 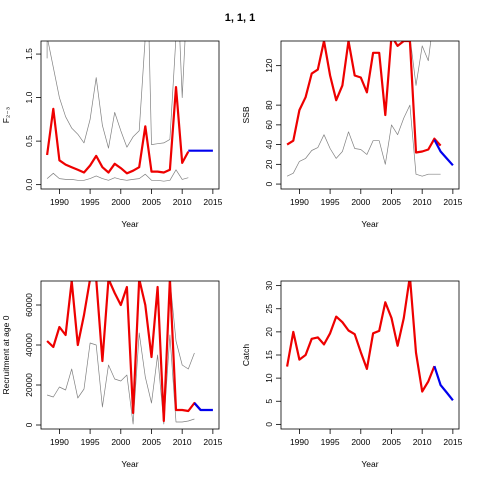 What do you see at coordinates (29, 54) in the screenshot?
I see `y-tick-label: 1.5` at bounding box center [29, 54].